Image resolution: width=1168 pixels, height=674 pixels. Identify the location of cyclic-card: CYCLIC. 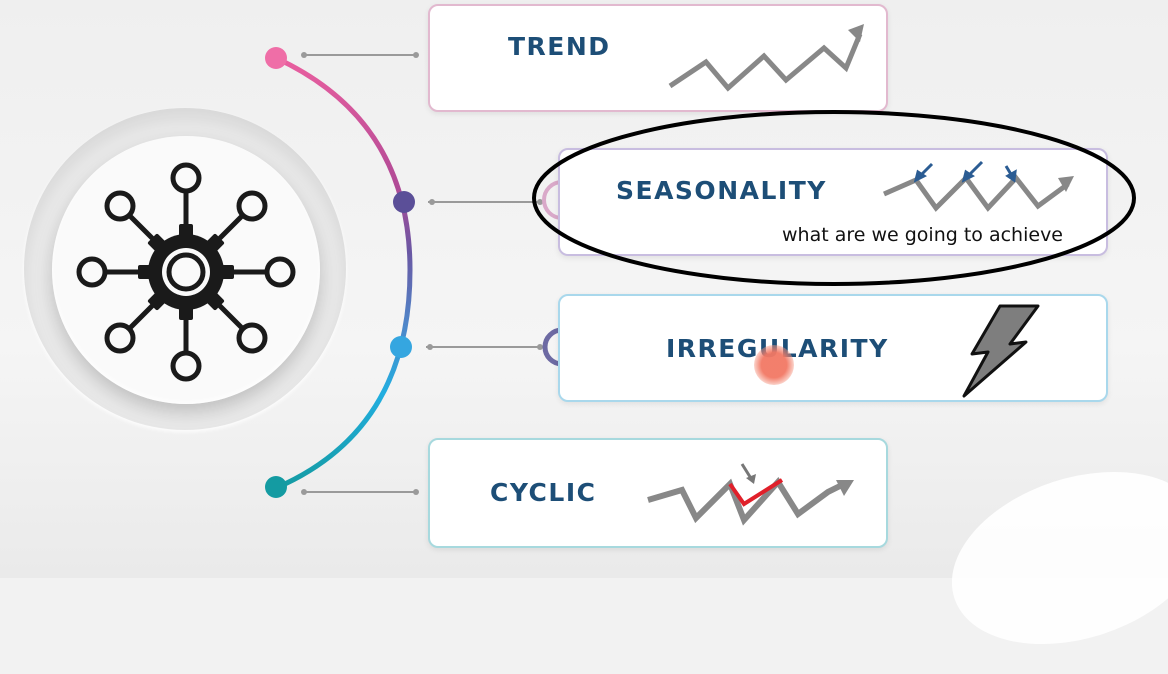
(658, 493).